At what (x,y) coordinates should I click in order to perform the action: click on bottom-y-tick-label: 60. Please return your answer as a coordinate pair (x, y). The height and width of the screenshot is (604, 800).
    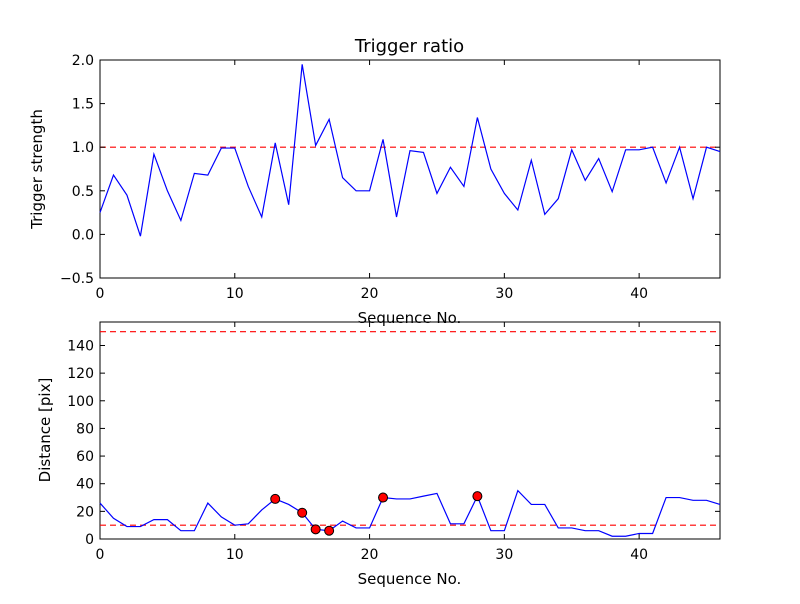
    Looking at the image, I should click on (85, 457).